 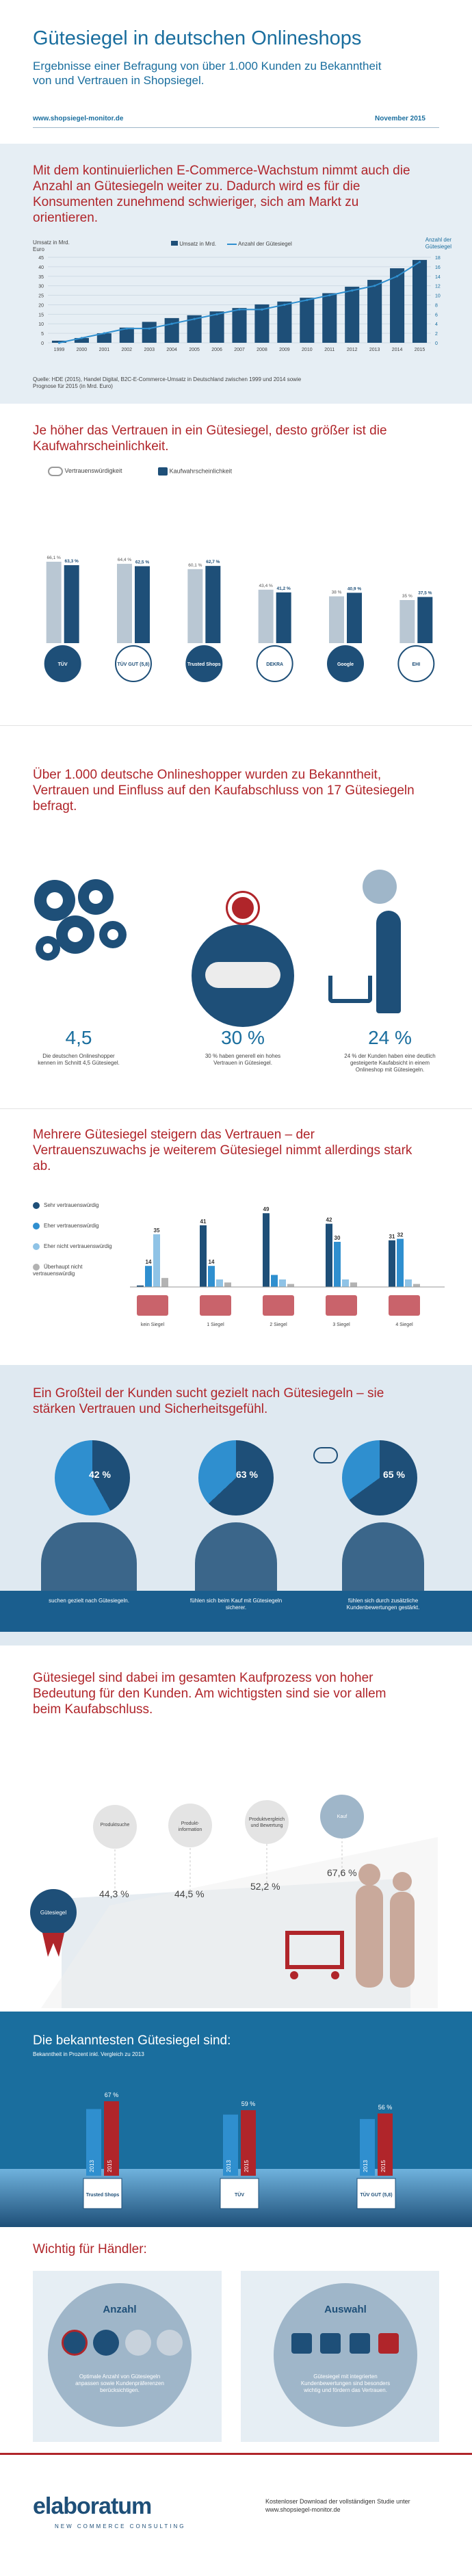 I want to click on x-tick-label: 2011, so click(x=329, y=350).